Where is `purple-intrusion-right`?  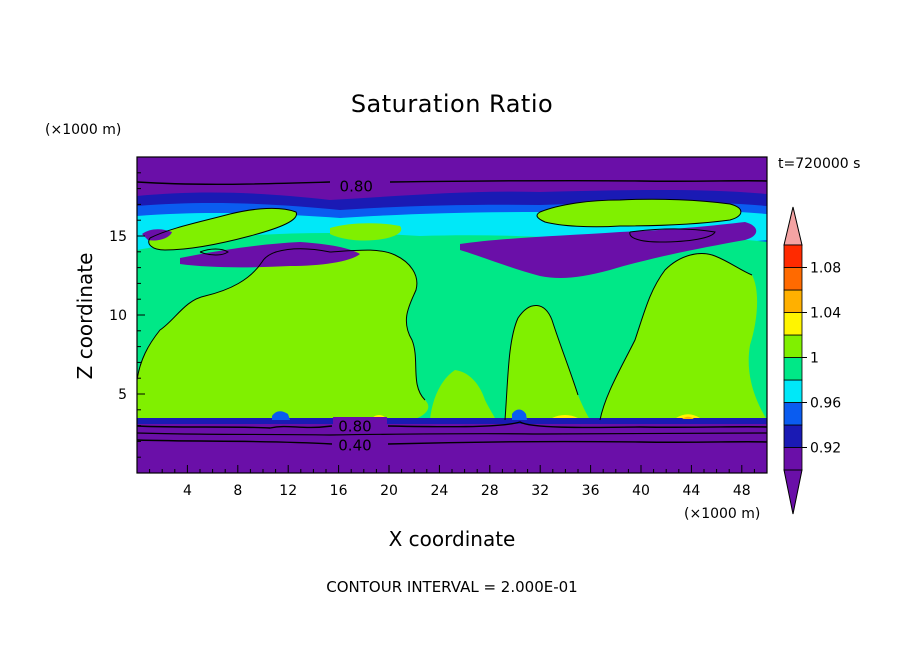 purple-intrusion-right is located at coordinates (608, 250).